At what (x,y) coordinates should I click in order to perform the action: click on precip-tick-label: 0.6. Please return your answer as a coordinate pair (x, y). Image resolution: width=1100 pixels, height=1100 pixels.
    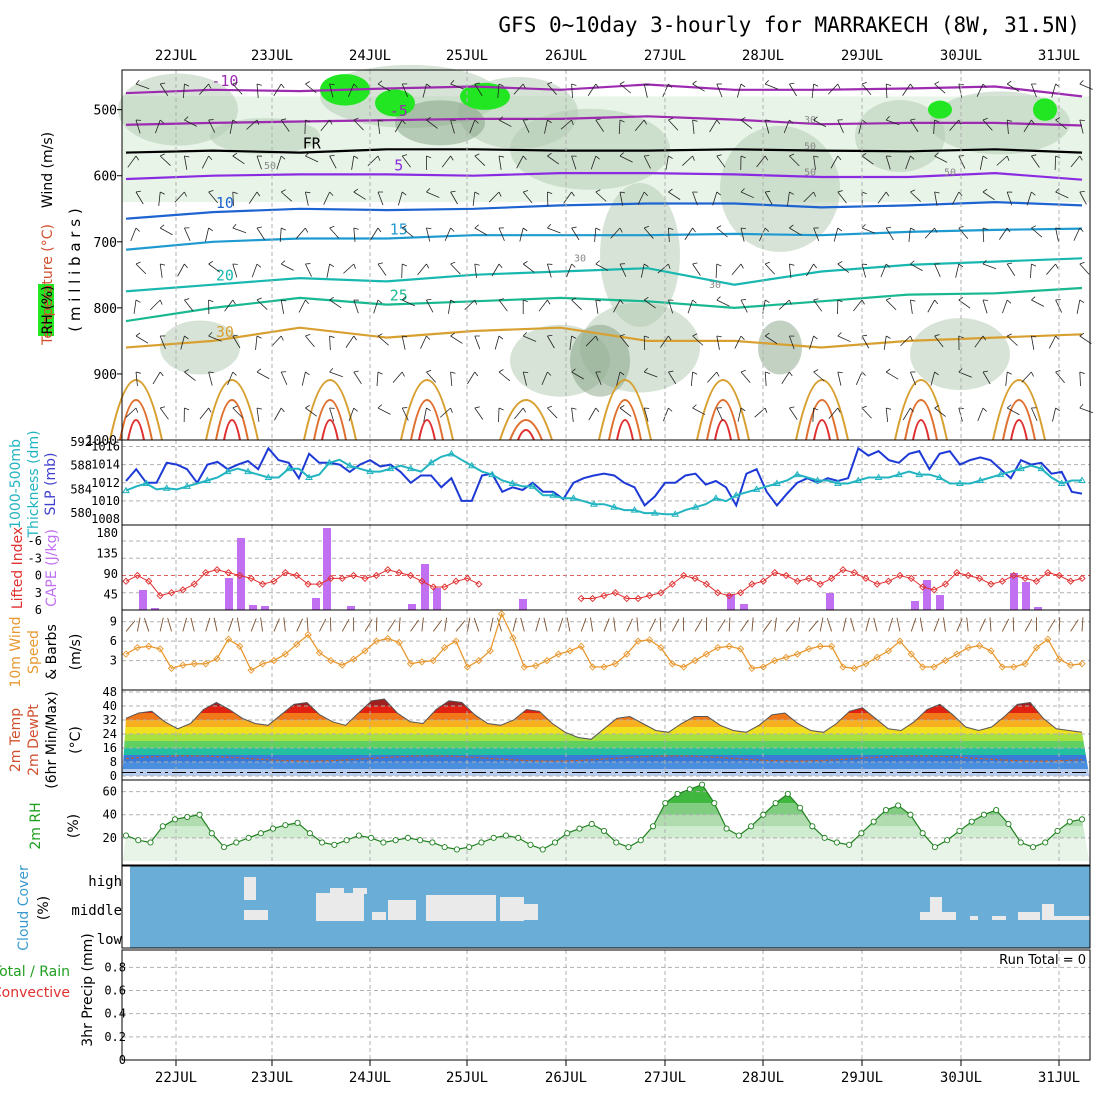
    Looking at the image, I should click on (115, 991).